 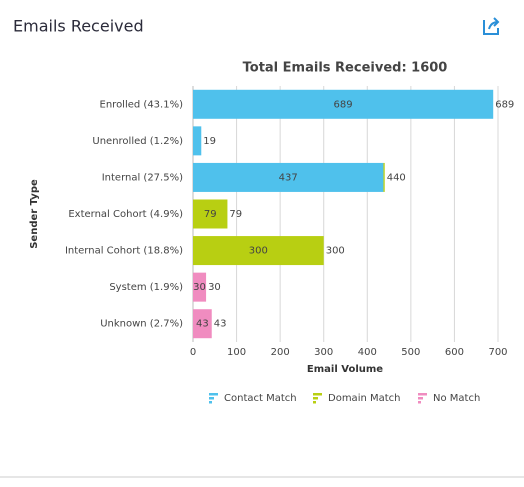 What do you see at coordinates (364, 398) in the screenshot?
I see `legend-label: Domain Match` at bounding box center [364, 398].